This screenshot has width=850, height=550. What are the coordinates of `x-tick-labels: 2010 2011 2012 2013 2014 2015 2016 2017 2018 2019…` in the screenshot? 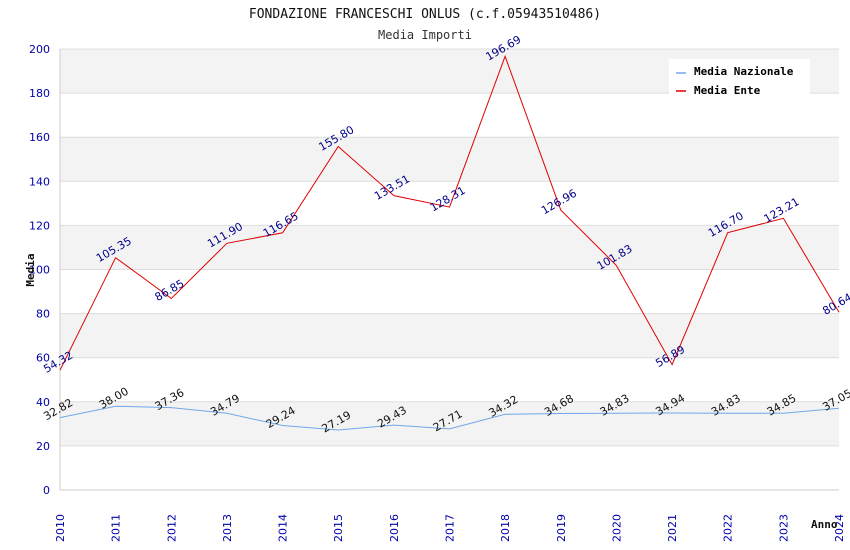 It's located at (450, 528).